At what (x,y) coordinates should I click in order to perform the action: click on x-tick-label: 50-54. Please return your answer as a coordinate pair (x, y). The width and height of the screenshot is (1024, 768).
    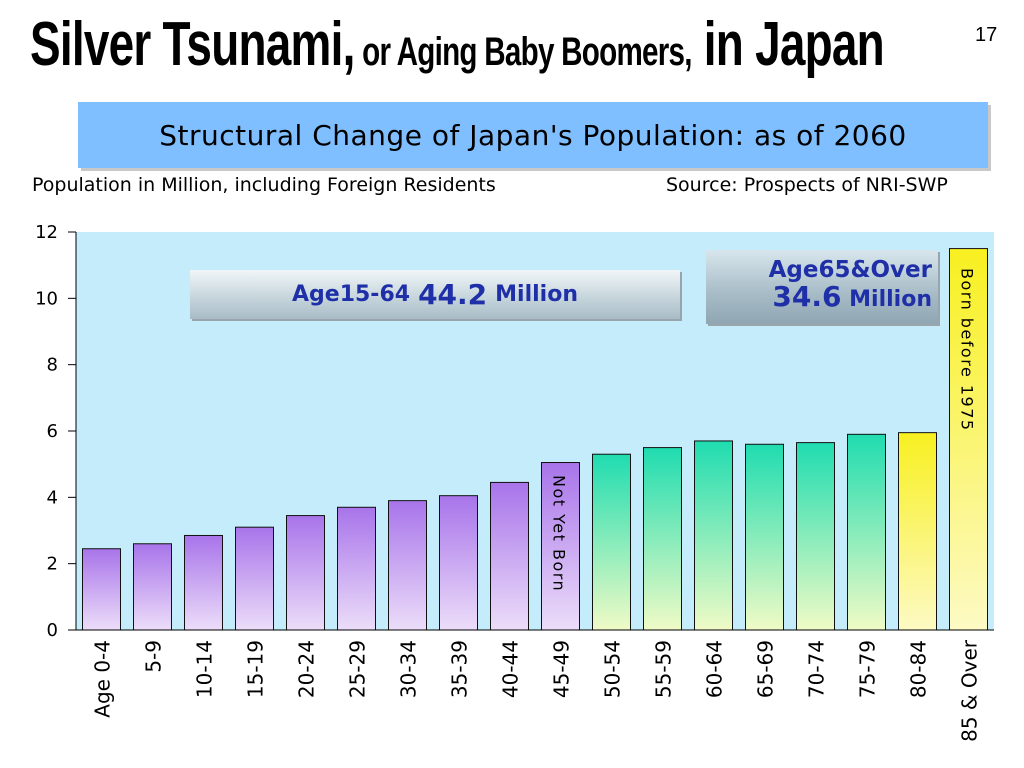
    Looking at the image, I should click on (613, 669).